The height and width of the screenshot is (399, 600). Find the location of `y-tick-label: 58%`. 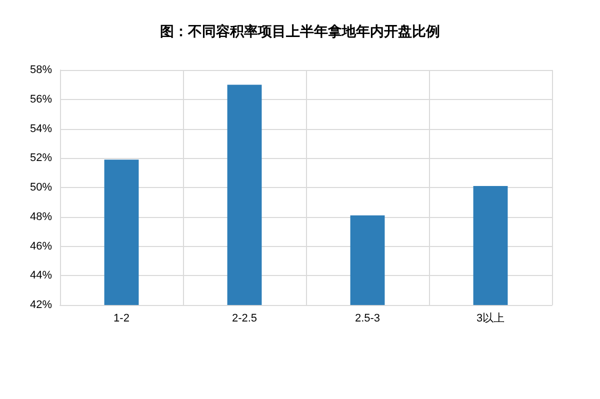

y-tick-label: 58% is located at coordinates (41, 70).